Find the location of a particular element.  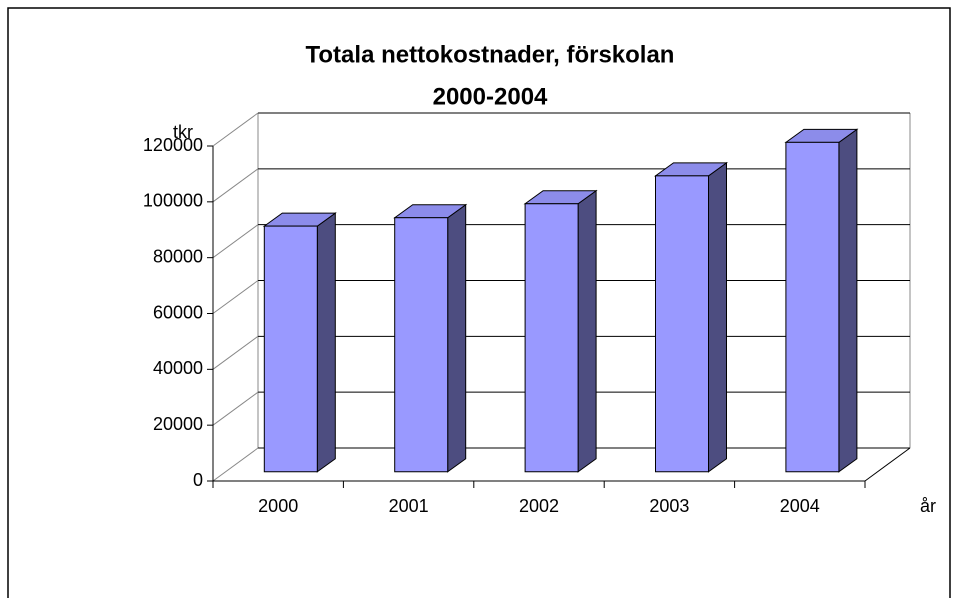

y-tick-label: 40000 is located at coordinates (178, 368).